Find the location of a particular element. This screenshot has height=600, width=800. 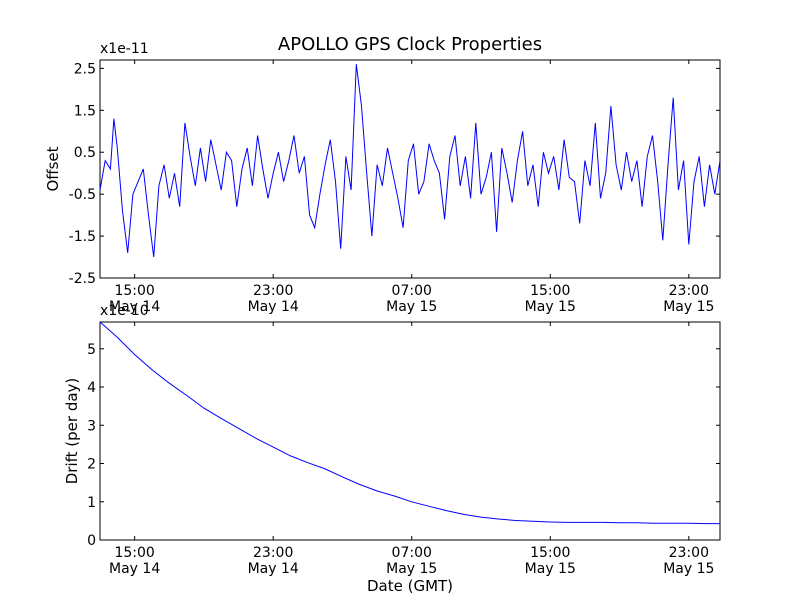

offset-scale-label: x1e-11 is located at coordinates (124, 49).